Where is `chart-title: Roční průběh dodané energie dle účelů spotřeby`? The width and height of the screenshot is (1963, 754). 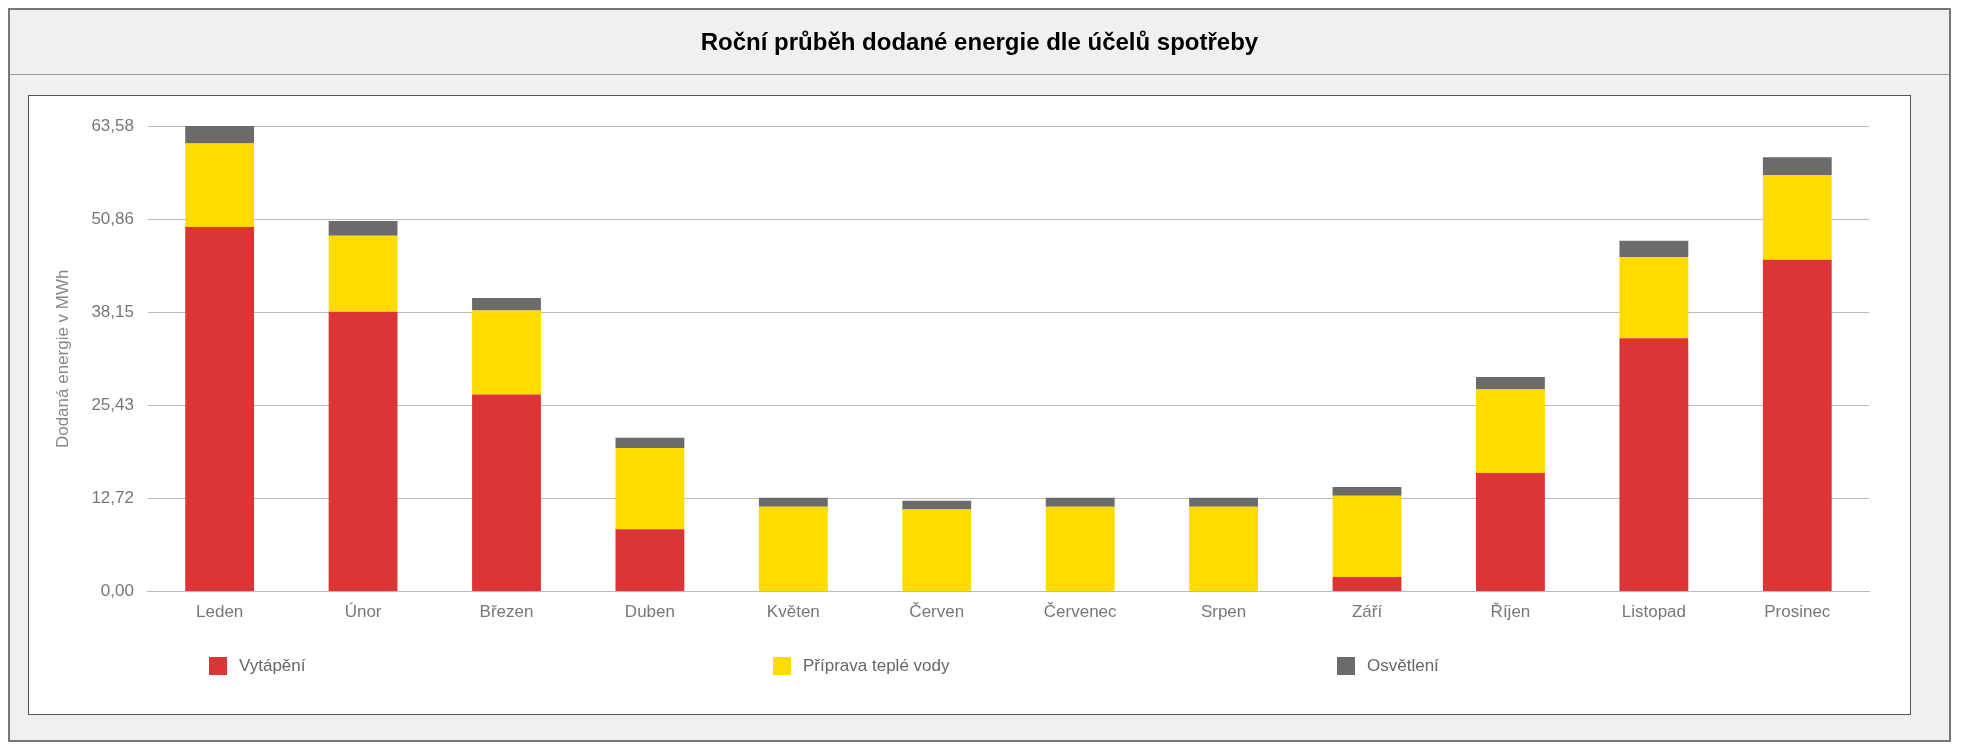 chart-title: Roční průběh dodané energie dle účelů spotřeby is located at coordinates (979, 42).